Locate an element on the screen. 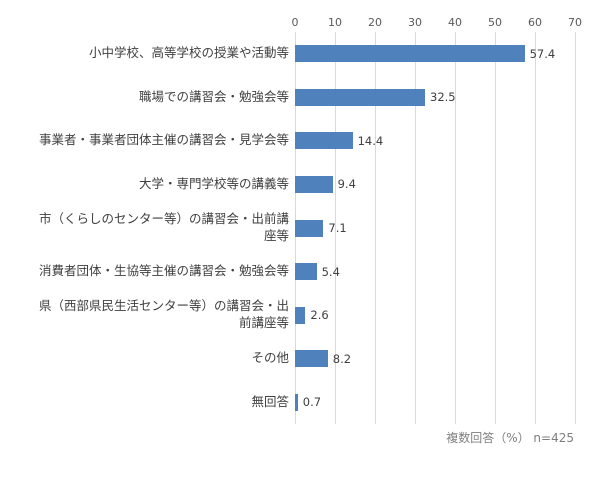 The image size is (614, 494). value-label: 7.1 is located at coordinates (337, 228).